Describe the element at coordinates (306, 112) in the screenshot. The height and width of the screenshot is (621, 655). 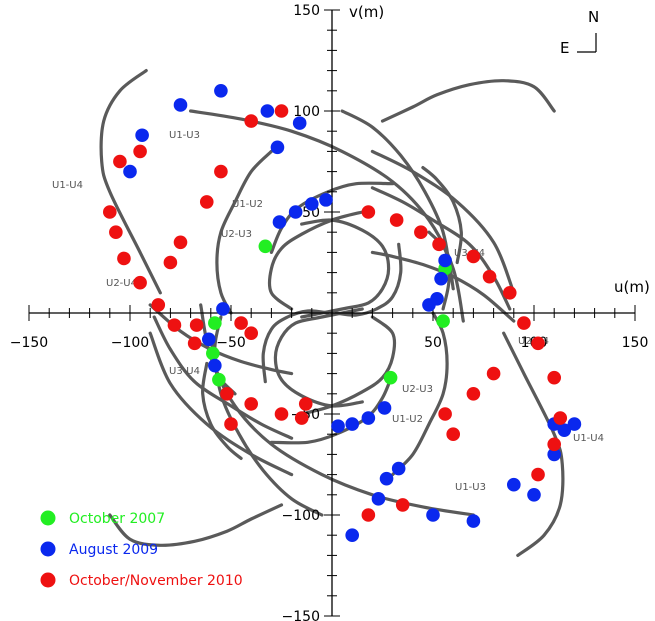
I see `v-axis-tick-label: 100` at that location.